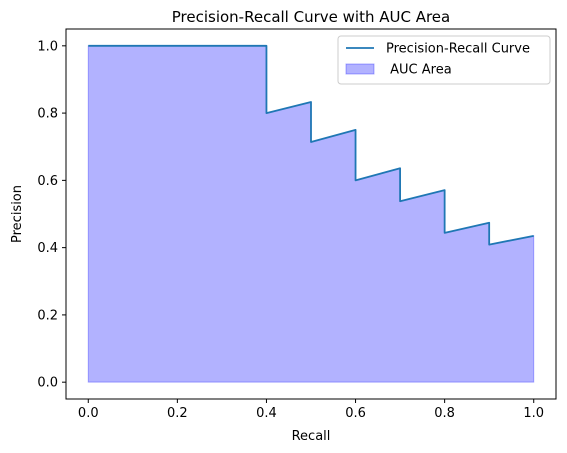 This screenshot has width=567, height=453. Describe the element at coordinates (360, 69) in the screenshot. I see `legend-area-swatch` at that location.